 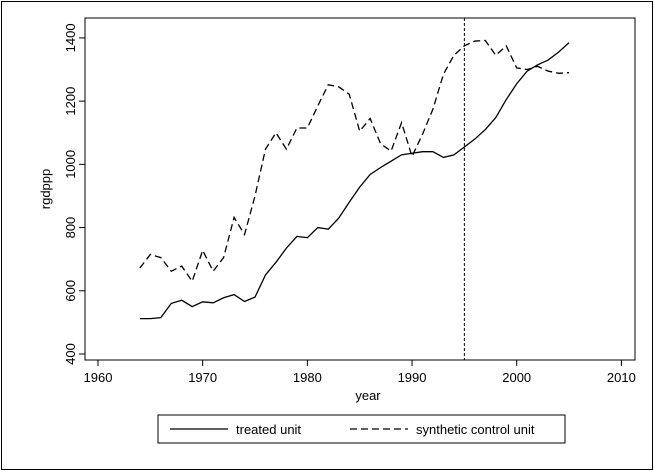 What do you see at coordinates (70, 228) in the screenshot?
I see `y-tick-label: 800` at bounding box center [70, 228].